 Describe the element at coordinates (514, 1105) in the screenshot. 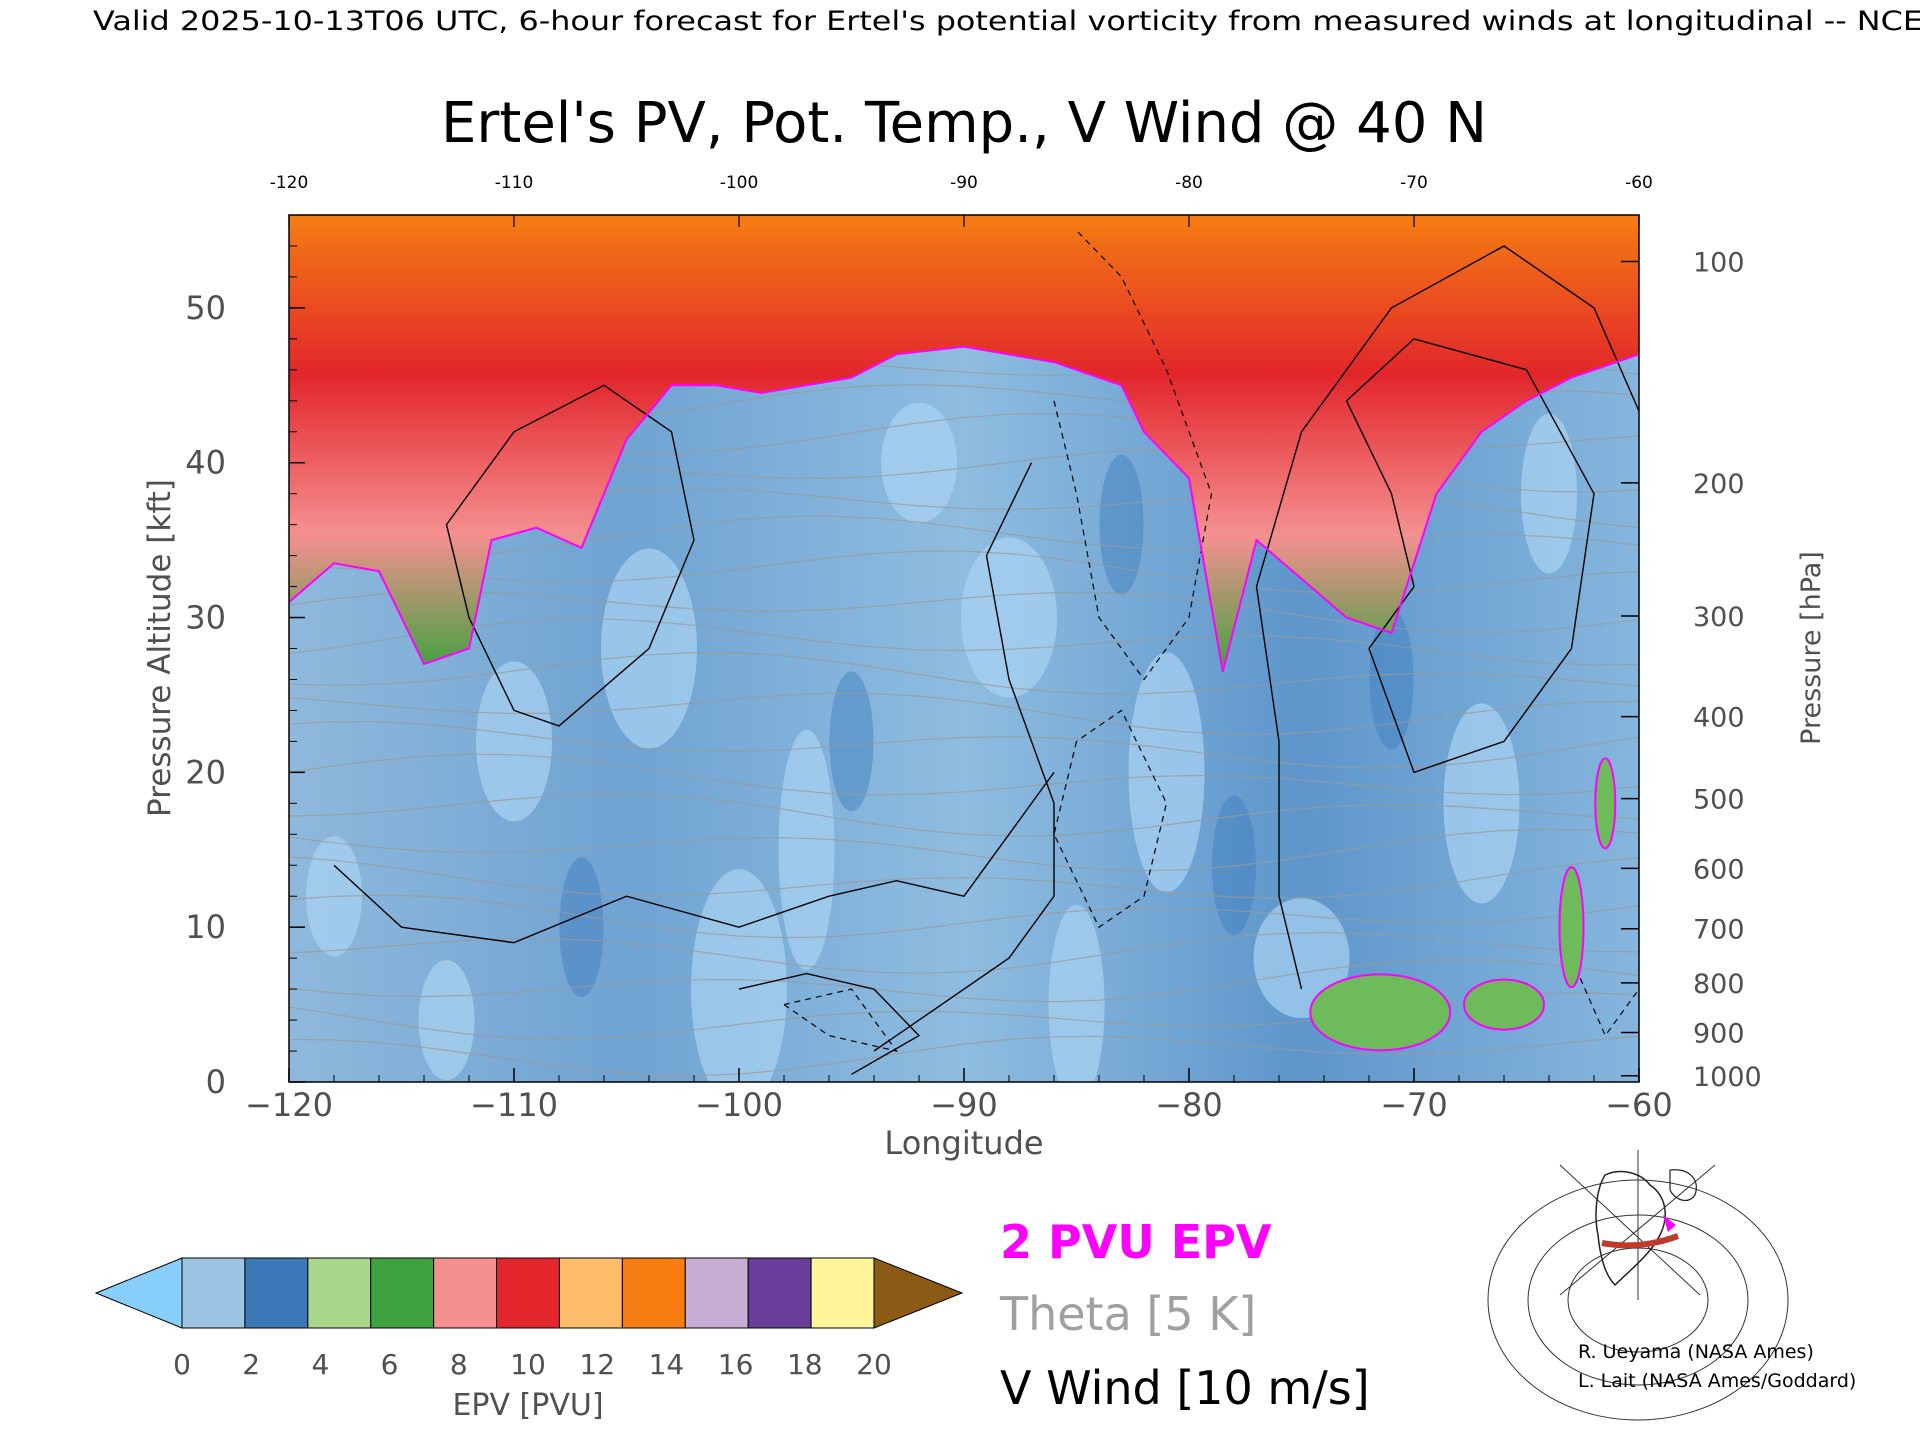

I see `x-tick-label: −110` at that location.